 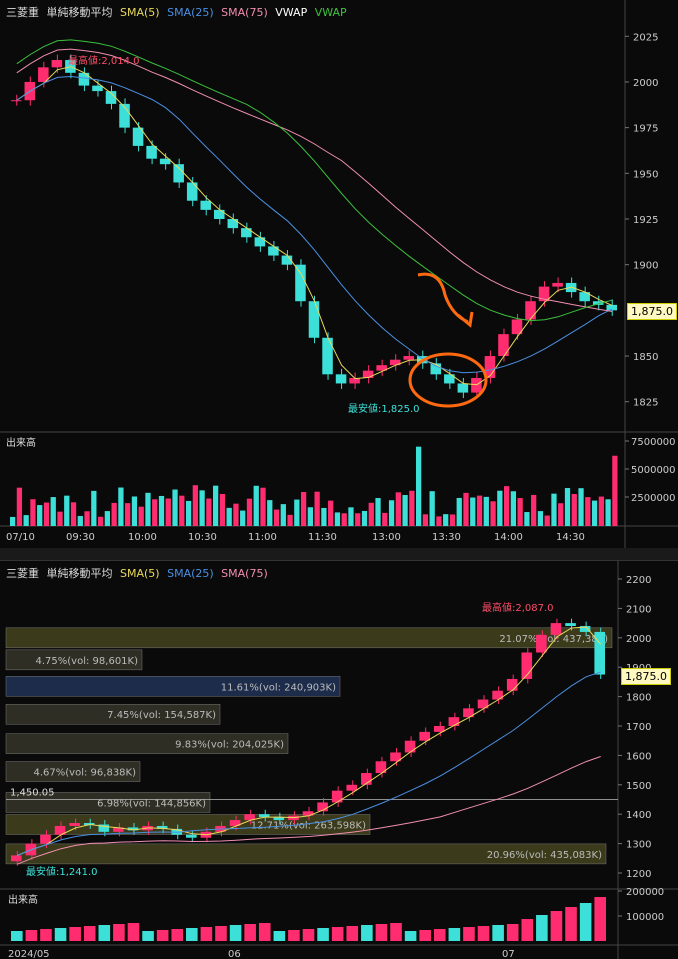 What do you see at coordinates (638, 609) in the screenshot?
I see `y-tick-label: 2100` at bounding box center [638, 609].